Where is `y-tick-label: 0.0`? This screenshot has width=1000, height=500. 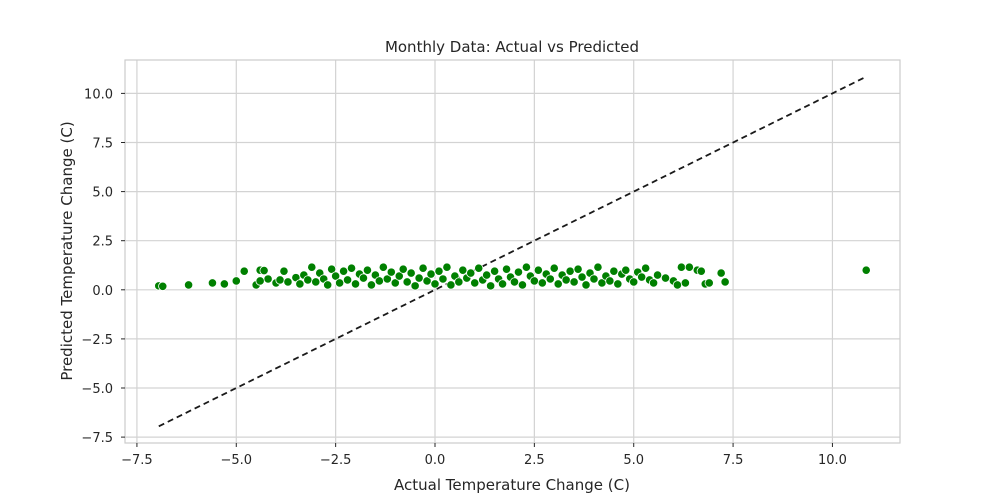 y-tick-label: 0.0 is located at coordinates (102, 291).